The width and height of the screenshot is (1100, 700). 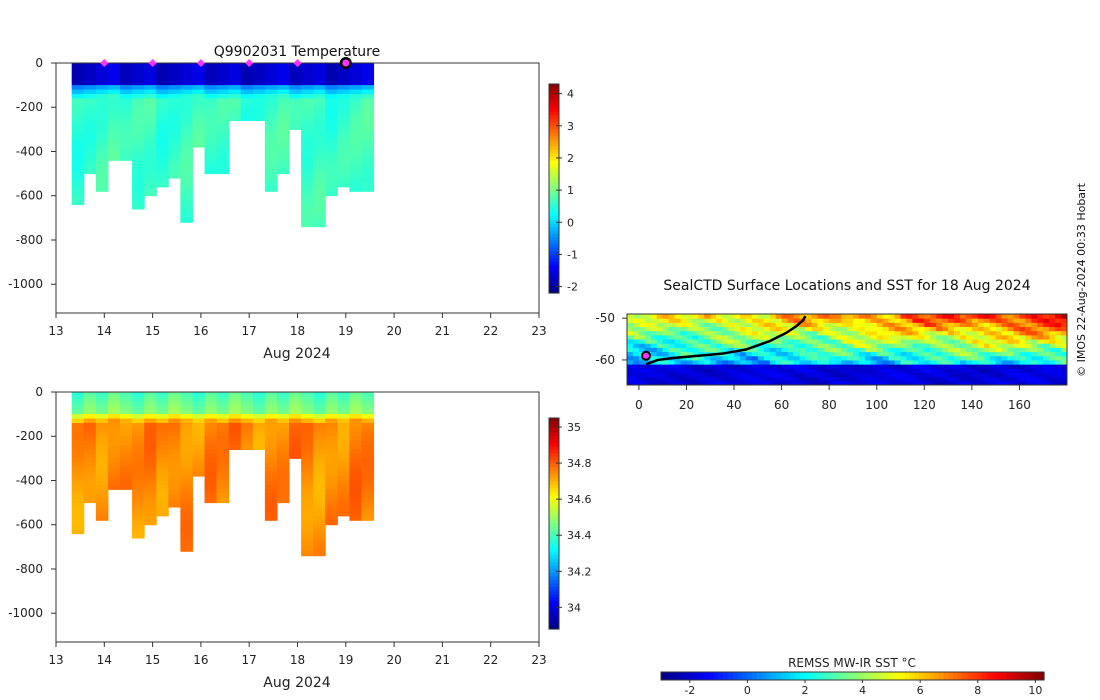 I want to click on temperature-xtick-label: 18, so click(x=297, y=331).